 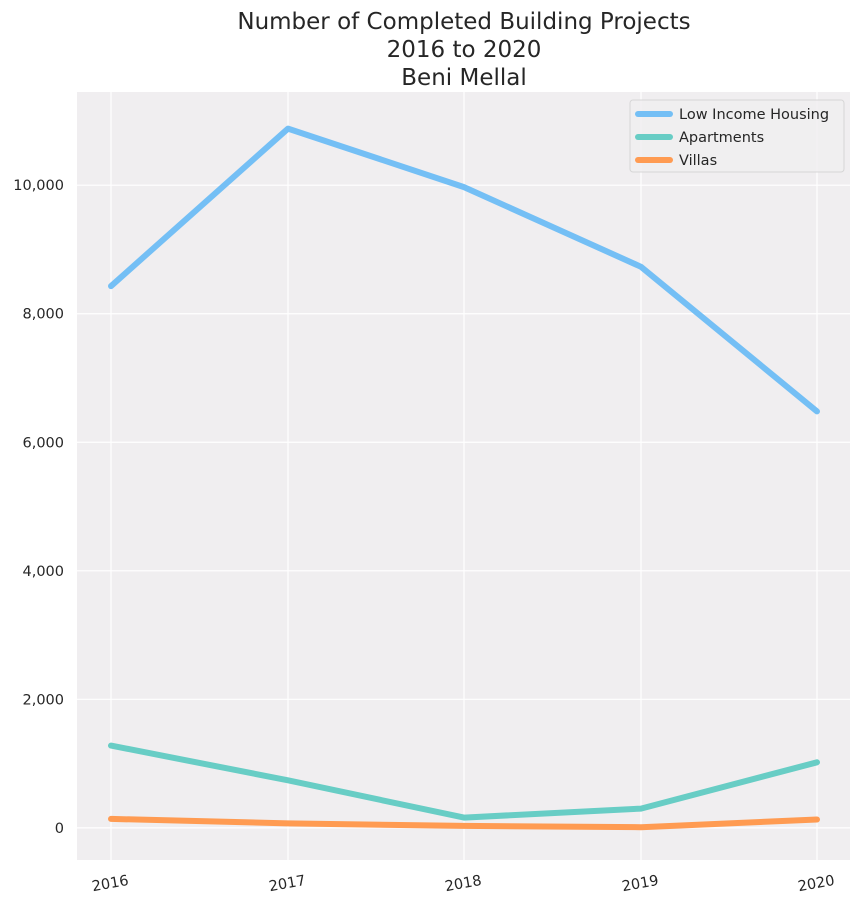 What do you see at coordinates (463, 78) in the screenshot?
I see `chart-title-line-3: Beni Mellal` at bounding box center [463, 78].